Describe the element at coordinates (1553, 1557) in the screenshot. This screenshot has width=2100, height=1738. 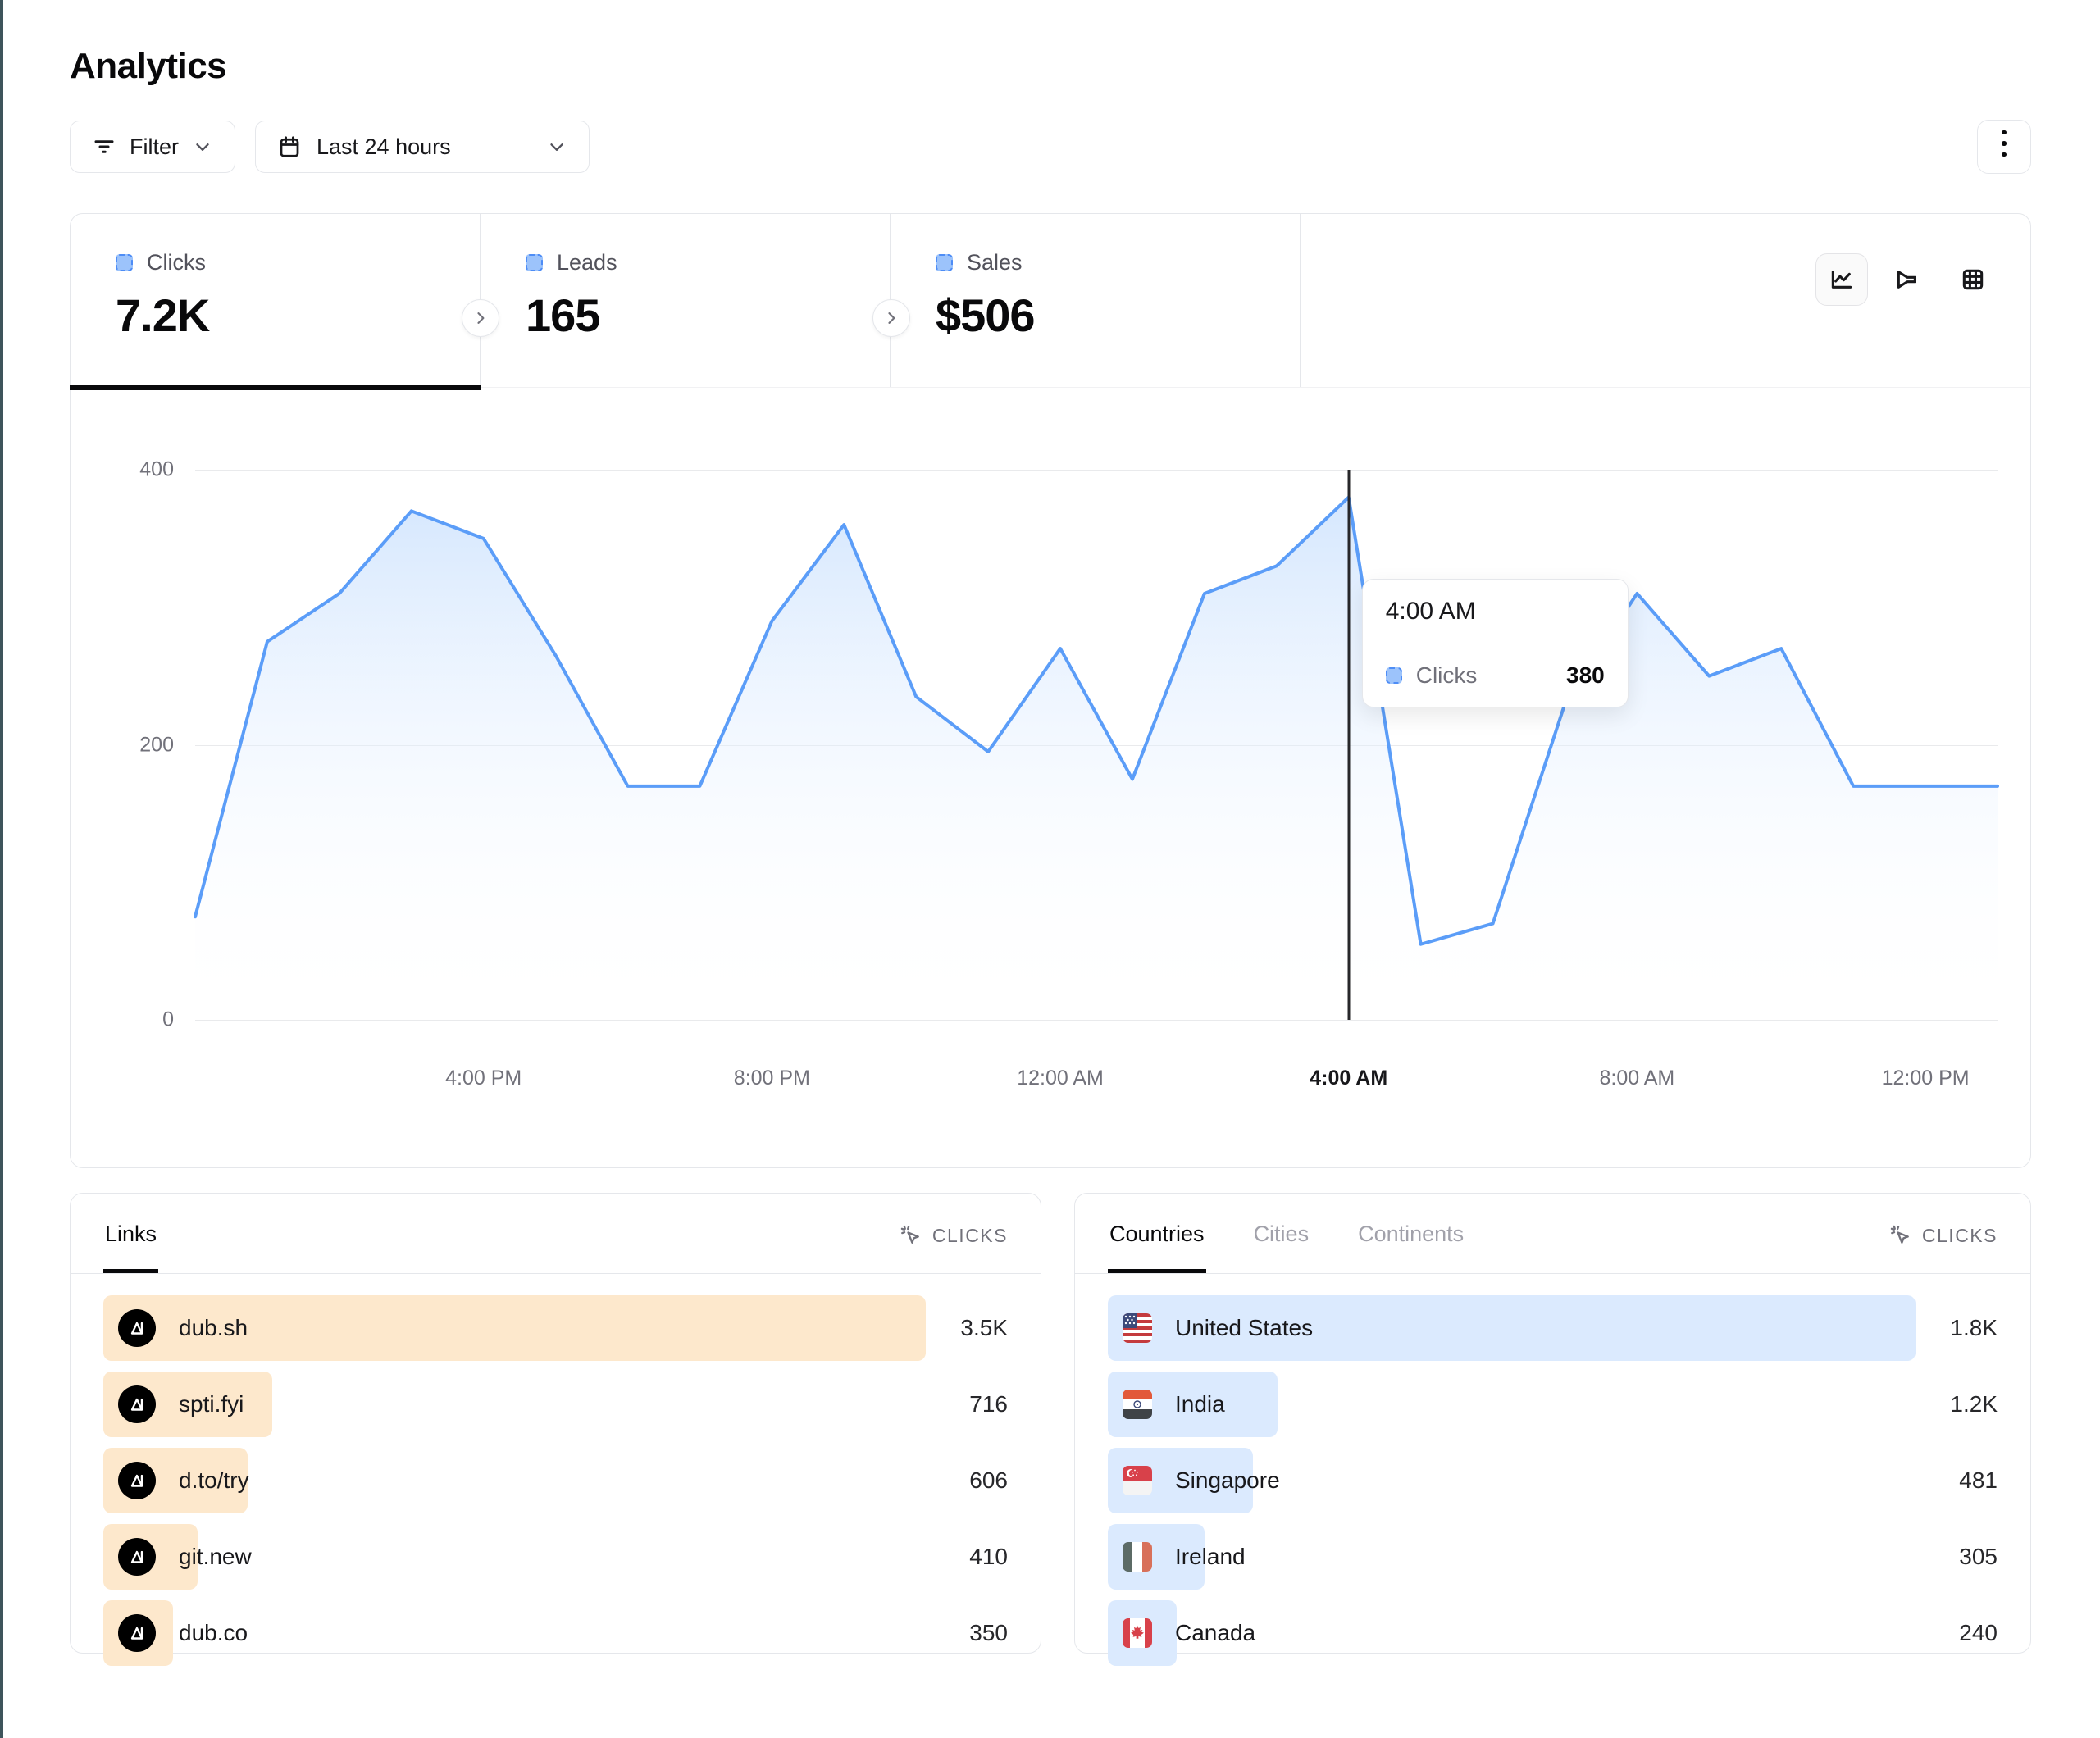
I see `country-row: Ireland 305` at that location.